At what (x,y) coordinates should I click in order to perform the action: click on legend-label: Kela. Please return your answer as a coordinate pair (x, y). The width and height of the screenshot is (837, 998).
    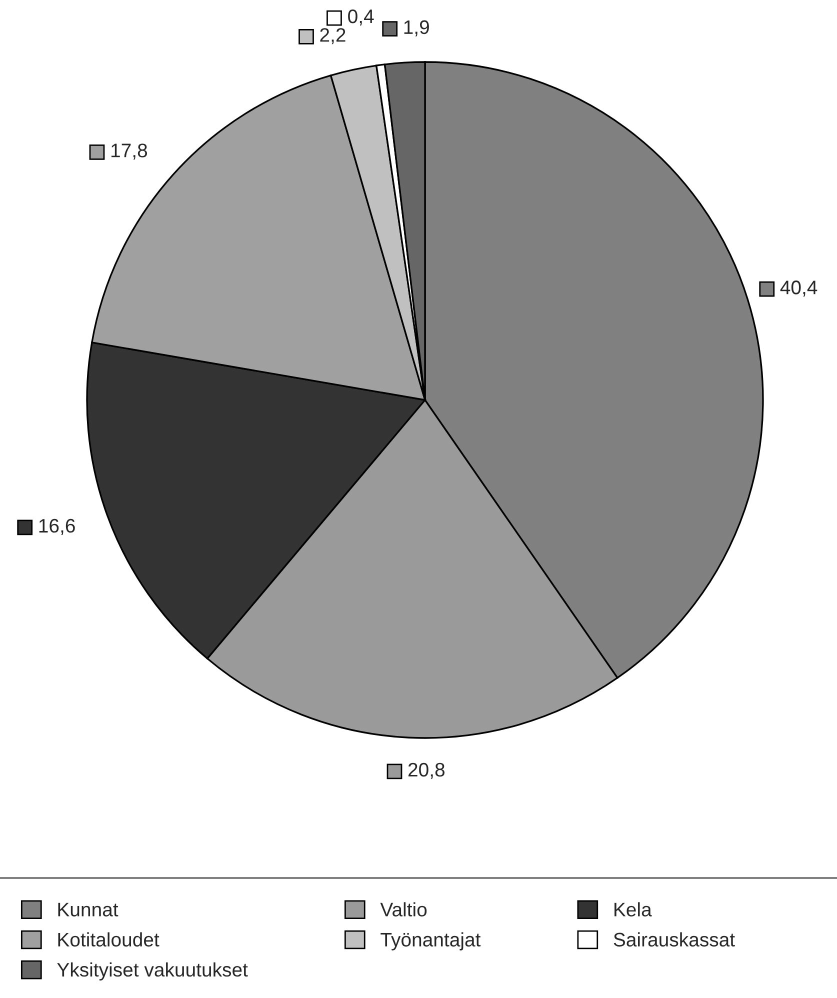
    Looking at the image, I should click on (633, 909).